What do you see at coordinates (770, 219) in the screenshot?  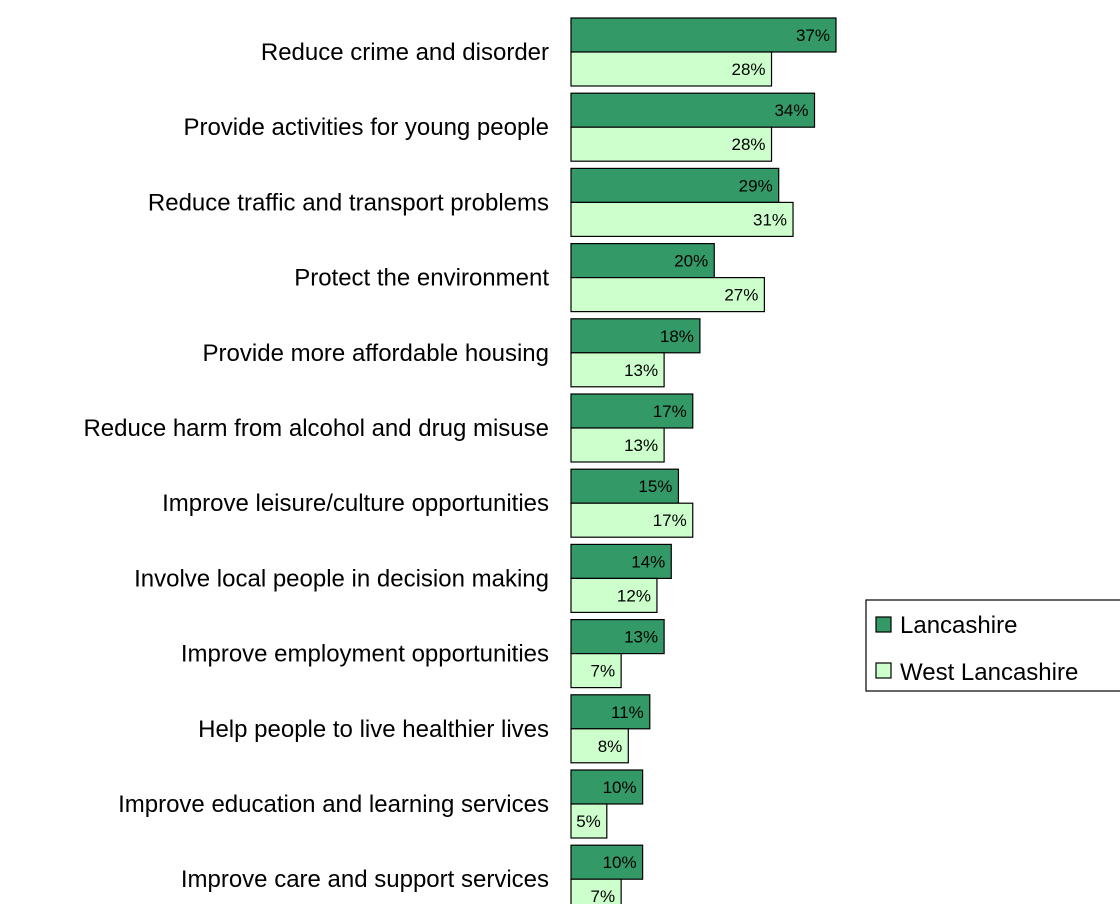 I see `data-label-west-lancashire: 31%` at bounding box center [770, 219].